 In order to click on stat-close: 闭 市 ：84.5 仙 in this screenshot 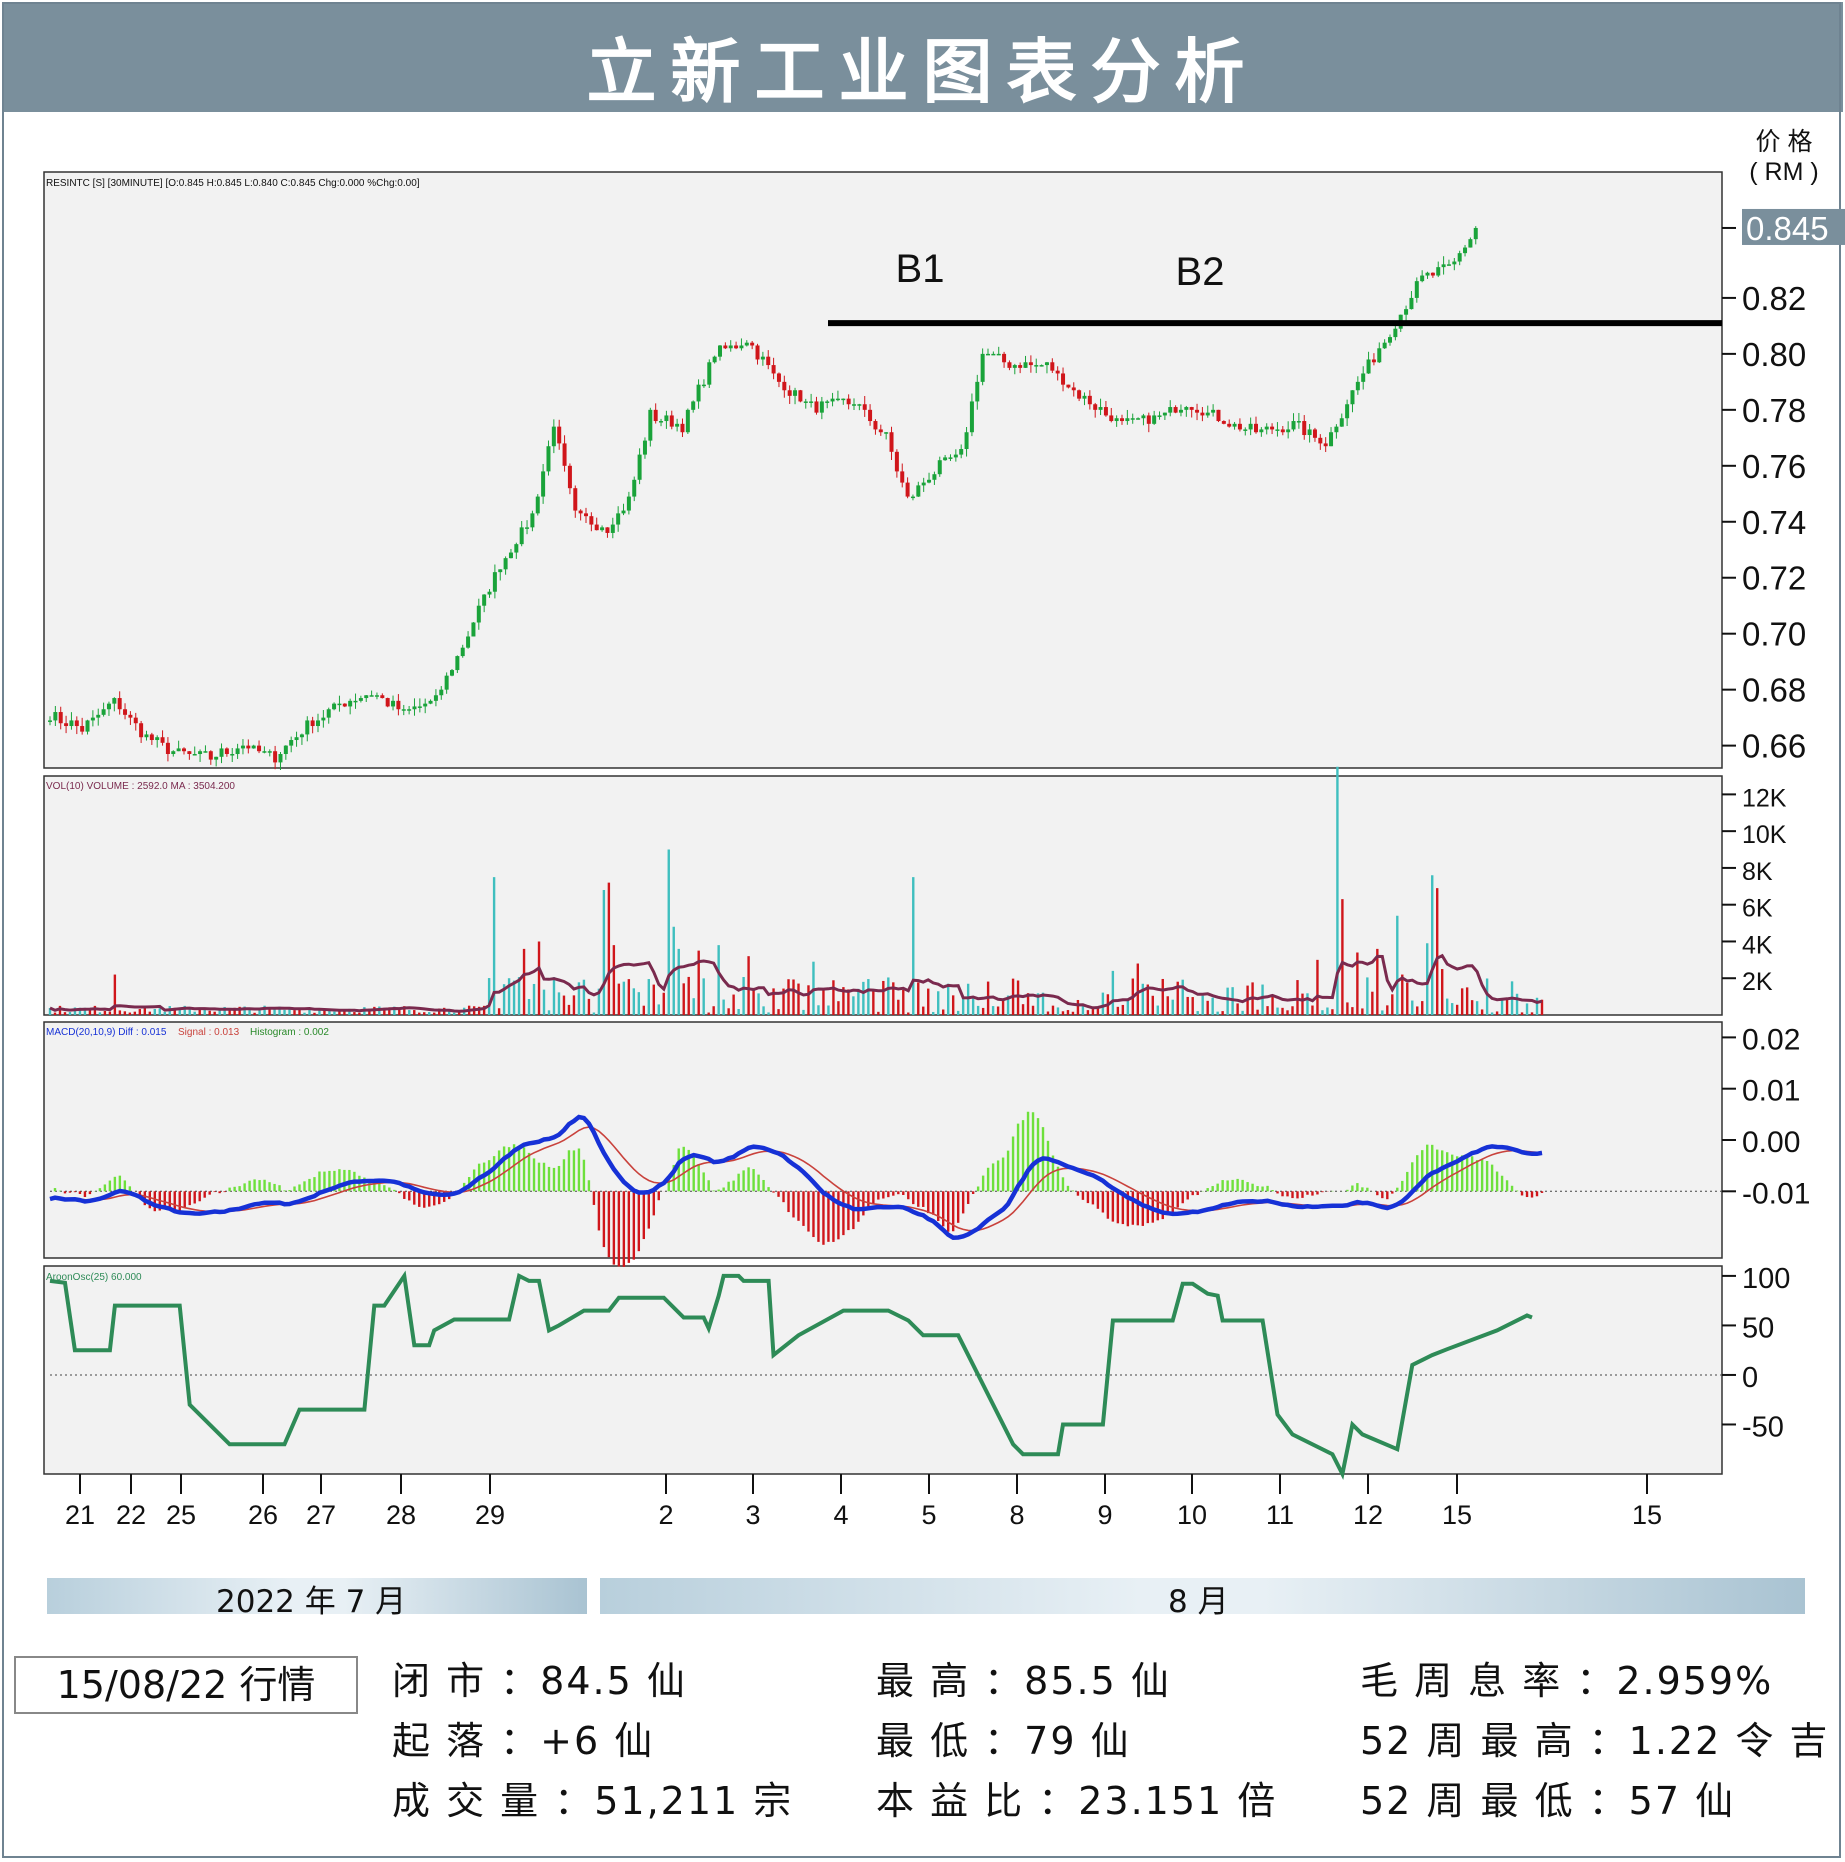, I will do `click(539, 1681)`.